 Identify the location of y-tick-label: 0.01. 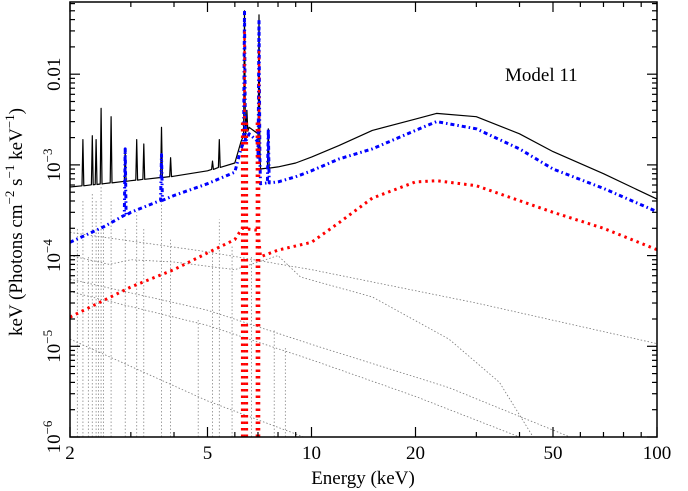
(54, 74).